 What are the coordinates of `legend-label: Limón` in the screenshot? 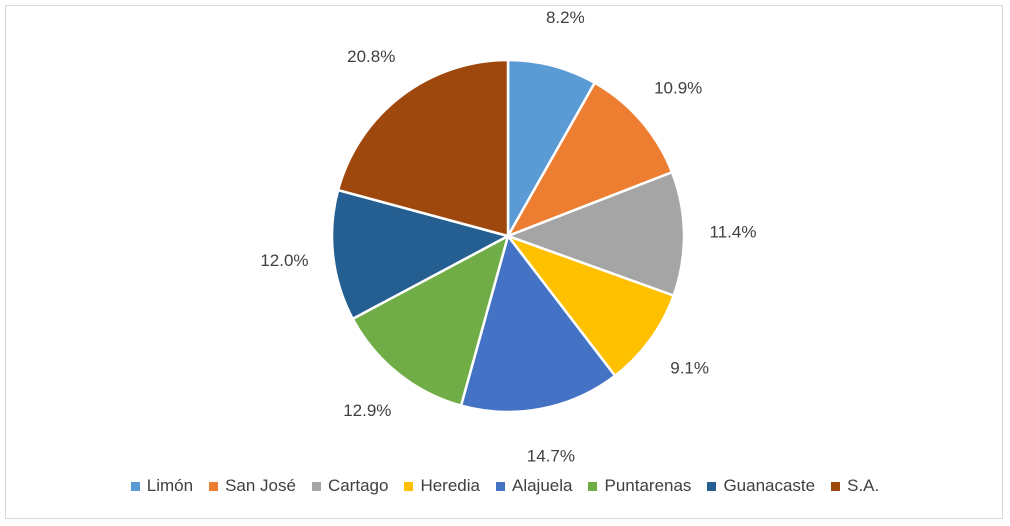 It's located at (170, 485).